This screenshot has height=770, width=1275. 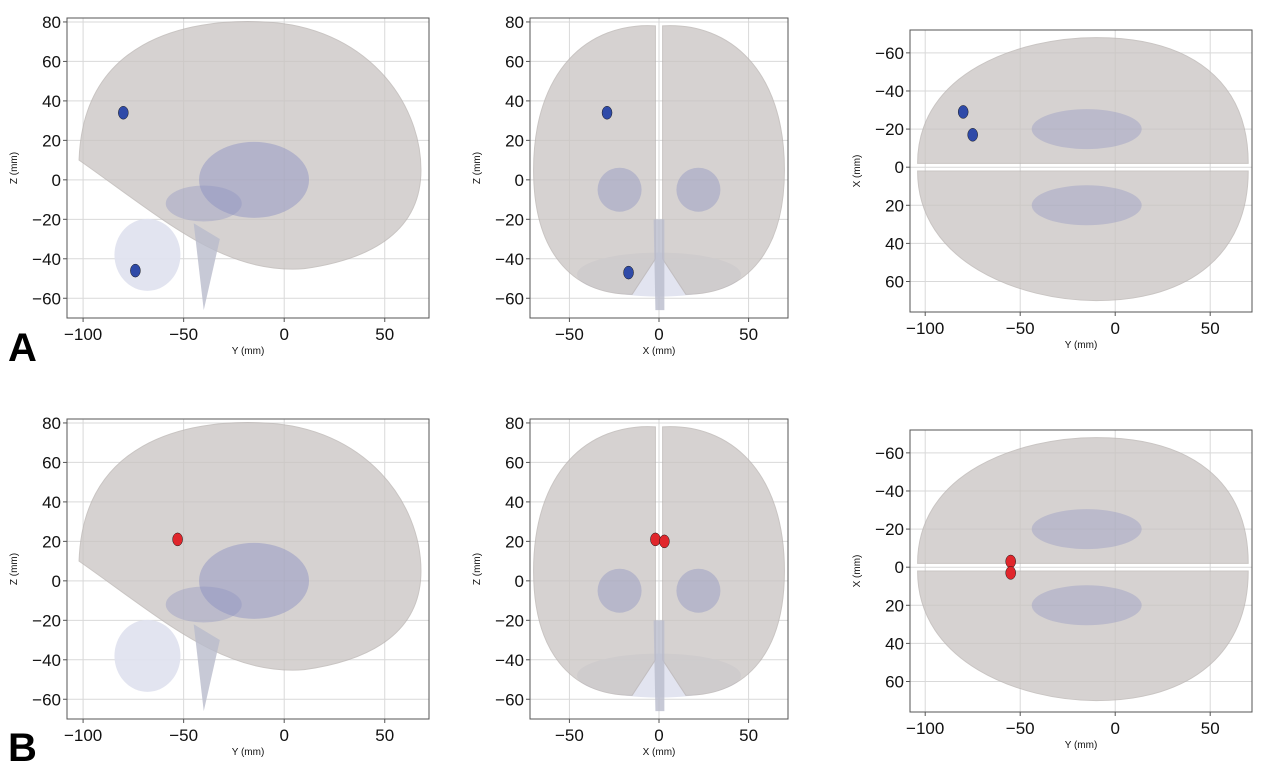 I want to click on panel-label-a: A, so click(x=22, y=348).